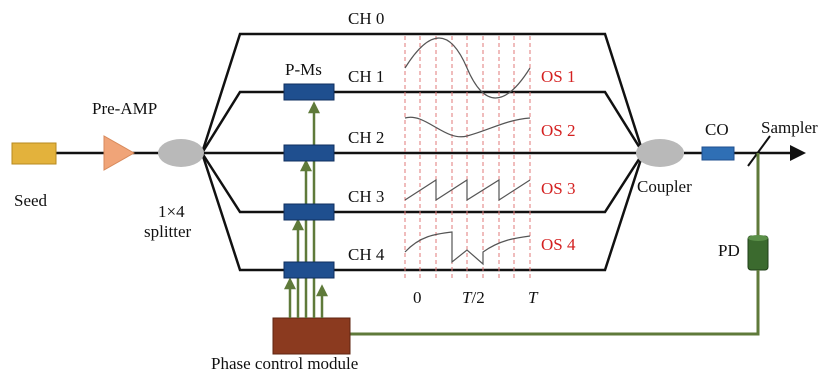  What do you see at coordinates (309, 153) in the screenshot?
I see `phase-modulator-ch2` at bounding box center [309, 153].